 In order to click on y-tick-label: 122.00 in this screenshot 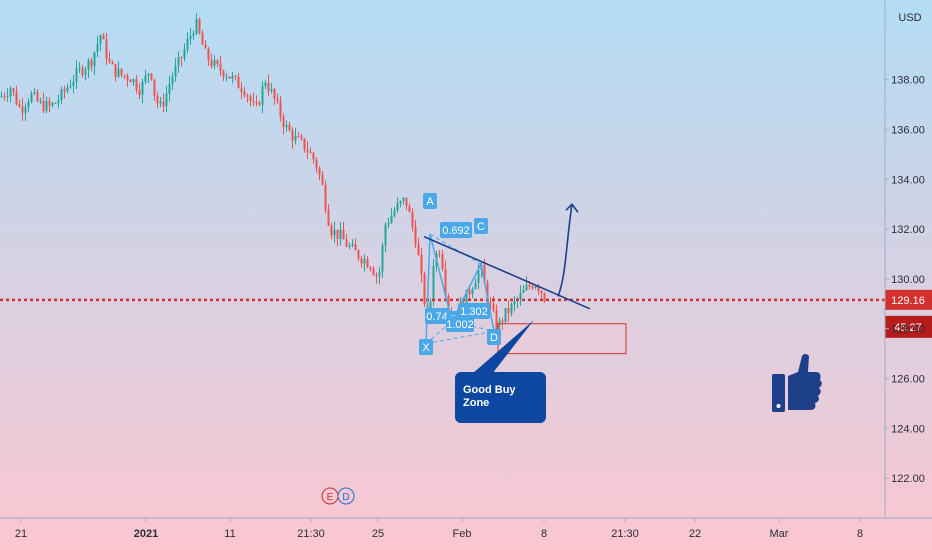, I will do `click(908, 479)`.